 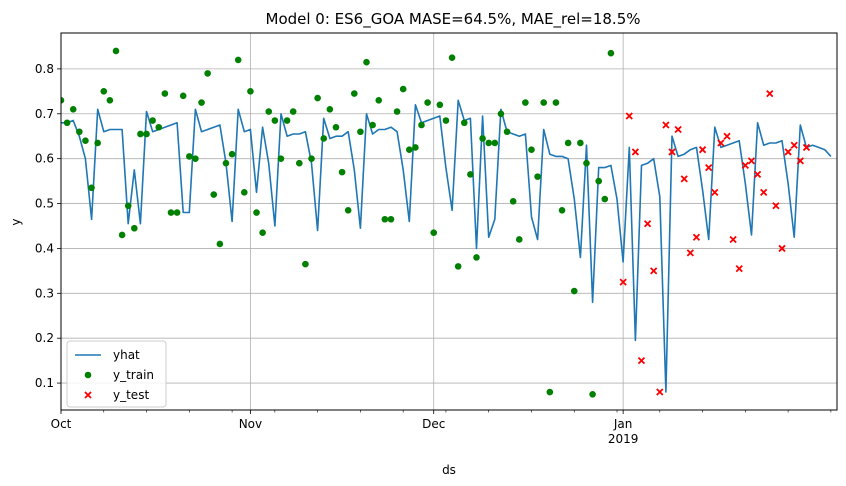 I want to click on x-tick-label: Oct, so click(x=61, y=424).